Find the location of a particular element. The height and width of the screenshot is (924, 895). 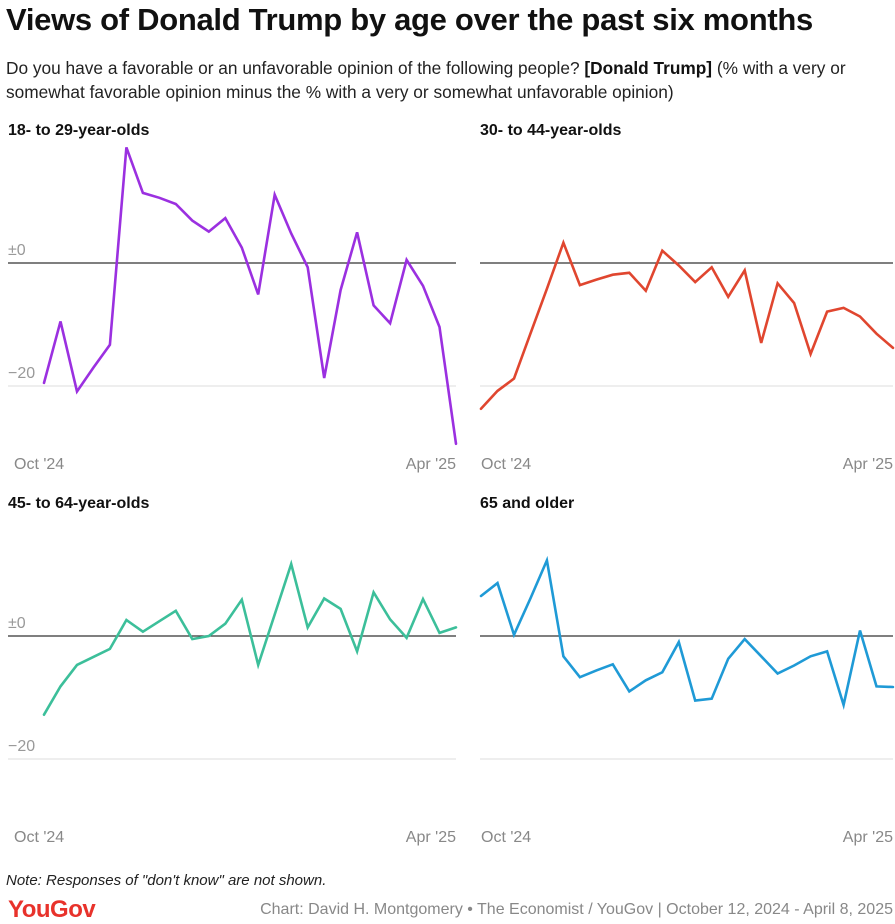

panel-title: 65 and older is located at coordinates (527, 503).